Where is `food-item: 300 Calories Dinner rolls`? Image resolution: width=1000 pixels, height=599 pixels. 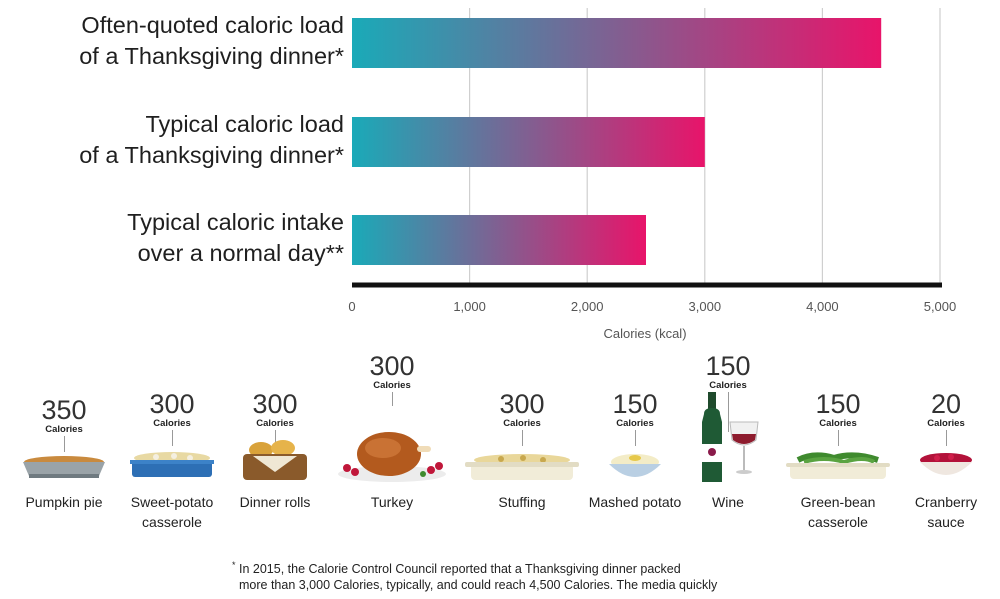 food-item: 300 Calories Dinner rolls is located at coordinates (275, 449).